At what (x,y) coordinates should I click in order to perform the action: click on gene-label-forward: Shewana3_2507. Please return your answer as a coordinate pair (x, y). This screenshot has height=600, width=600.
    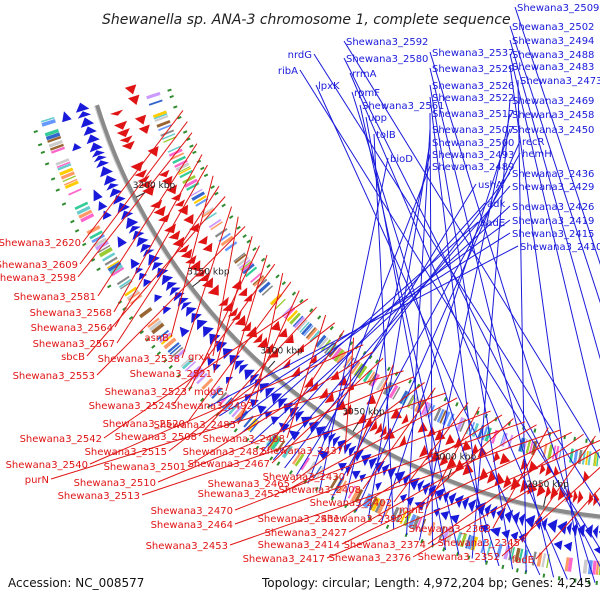
    Looking at the image, I should click on (473, 130).